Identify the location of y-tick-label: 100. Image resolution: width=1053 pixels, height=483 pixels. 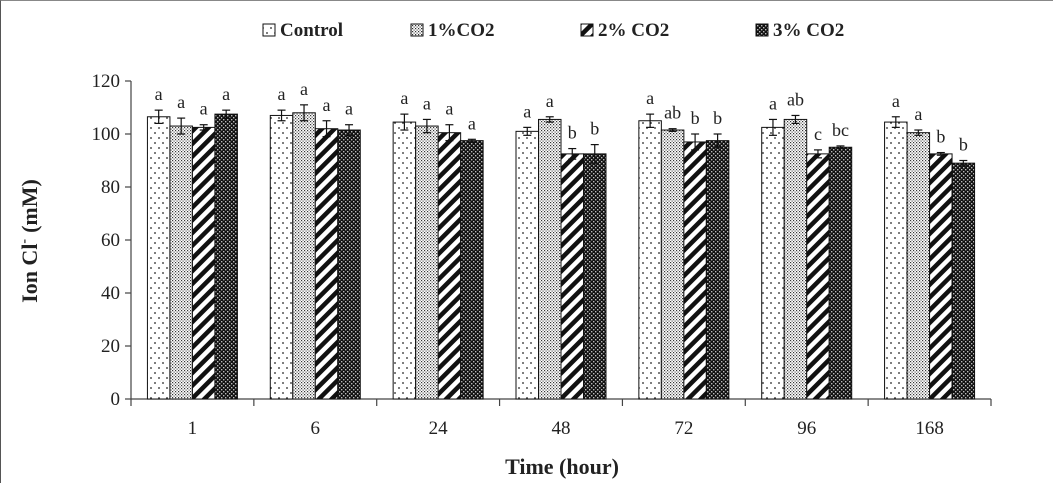
(106, 134).